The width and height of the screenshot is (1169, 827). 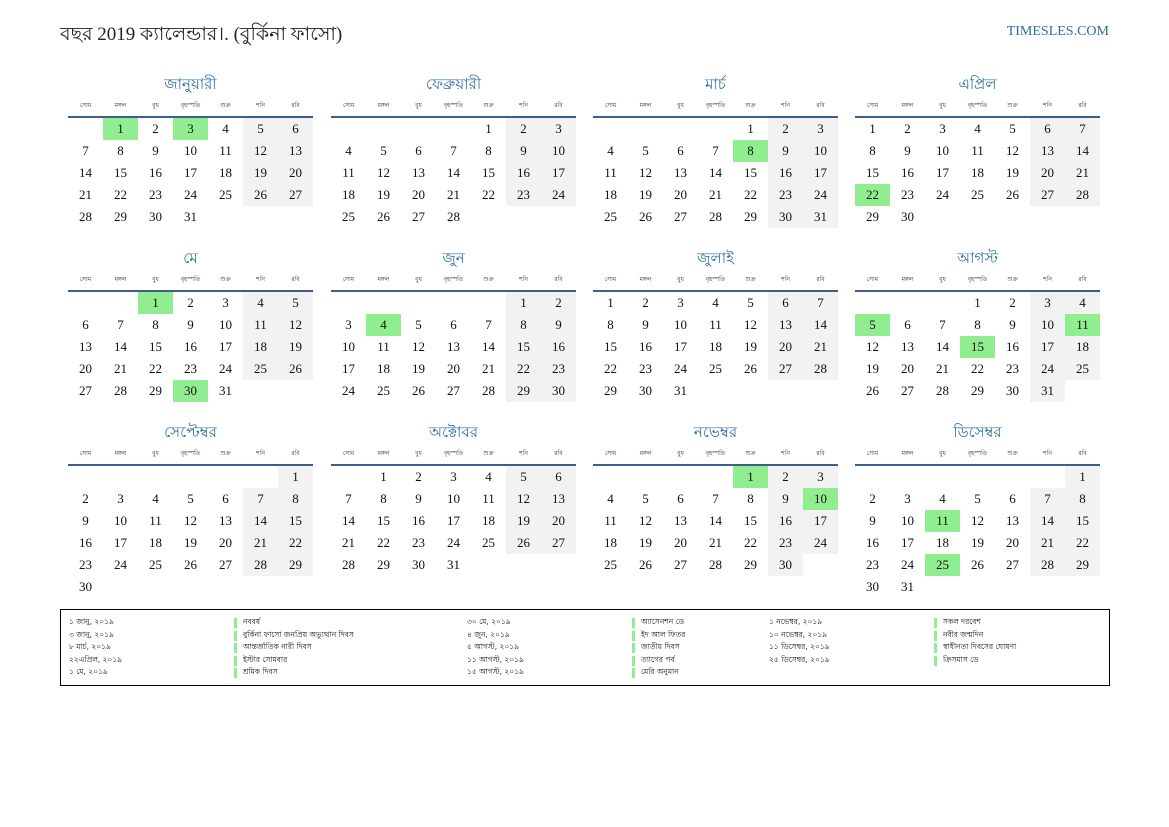 What do you see at coordinates (658, 659) in the screenshot?
I see `holiday-name: ত্যাগের পর্ব` at bounding box center [658, 659].